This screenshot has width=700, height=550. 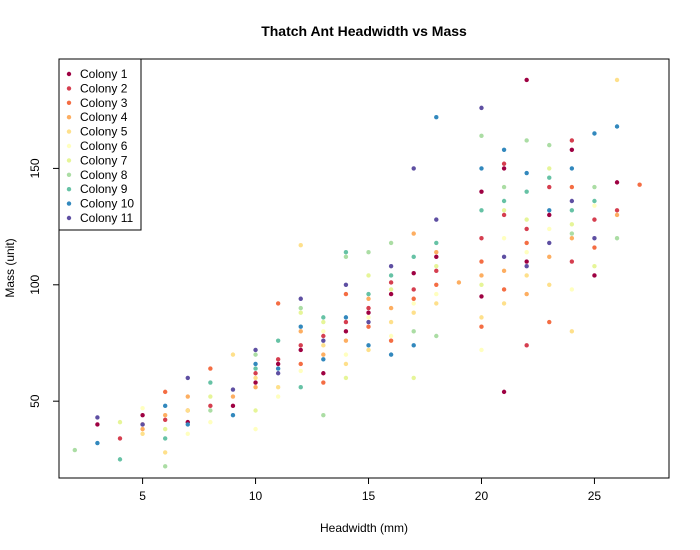 What do you see at coordinates (104, 74) in the screenshot?
I see `legend-label: Colony 1` at bounding box center [104, 74].